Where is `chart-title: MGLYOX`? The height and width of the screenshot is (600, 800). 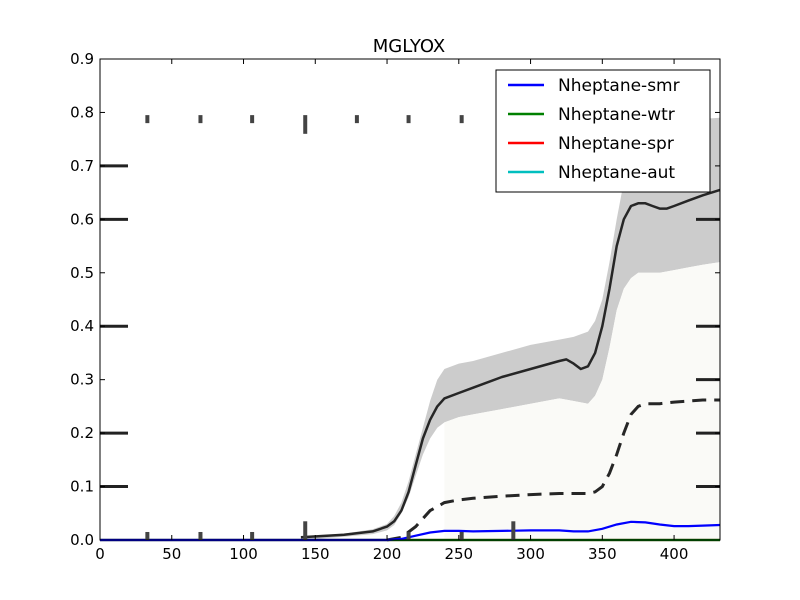 chart-title: MGLYOX is located at coordinates (409, 46).